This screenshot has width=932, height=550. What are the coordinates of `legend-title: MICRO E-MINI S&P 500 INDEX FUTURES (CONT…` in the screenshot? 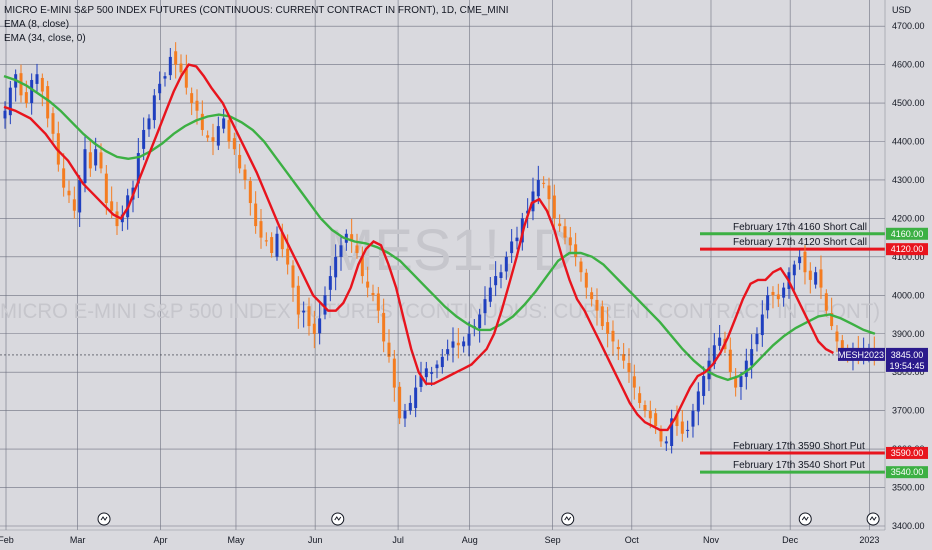 It's located at (256, 10).